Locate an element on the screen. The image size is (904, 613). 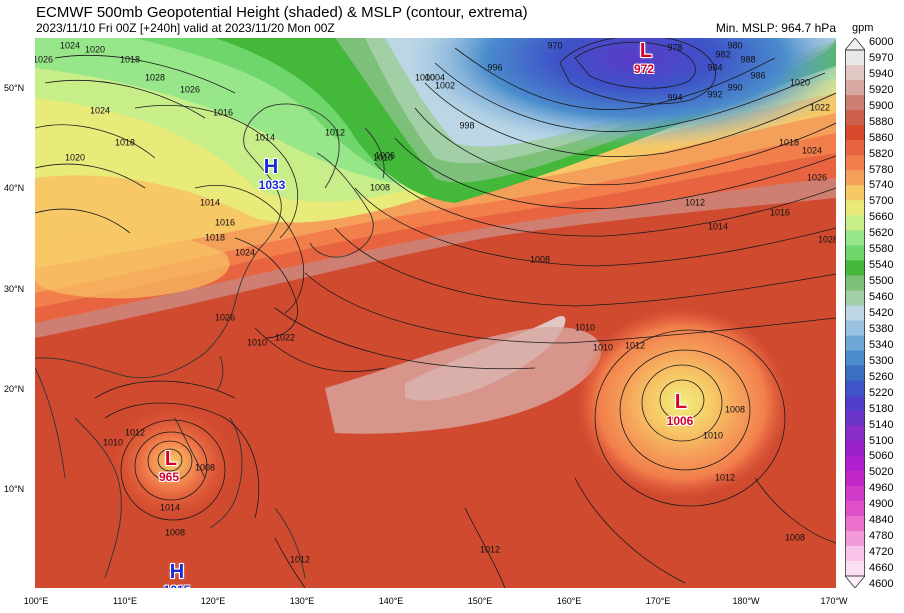
low-pressure-value: 972 is located at coordinates (644, 69).